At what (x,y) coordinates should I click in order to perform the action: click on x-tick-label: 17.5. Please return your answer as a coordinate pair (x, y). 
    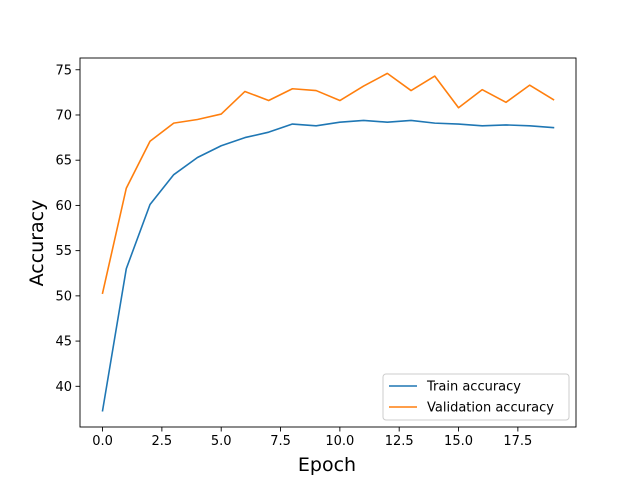
    Looking at the image, I should click on (517, 441).